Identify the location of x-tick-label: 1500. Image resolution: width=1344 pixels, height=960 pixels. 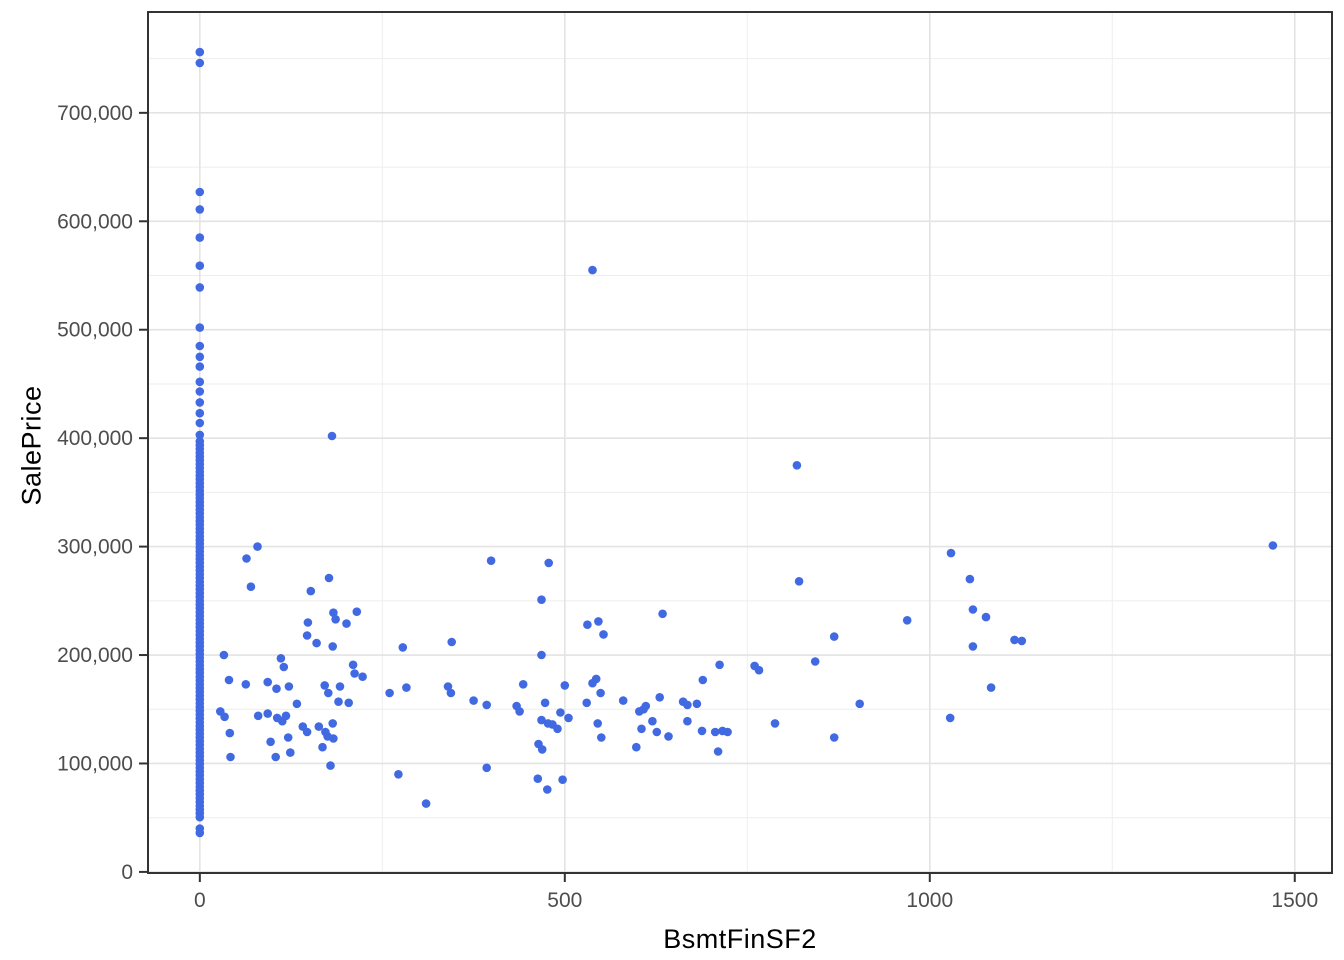
(1294, 900).